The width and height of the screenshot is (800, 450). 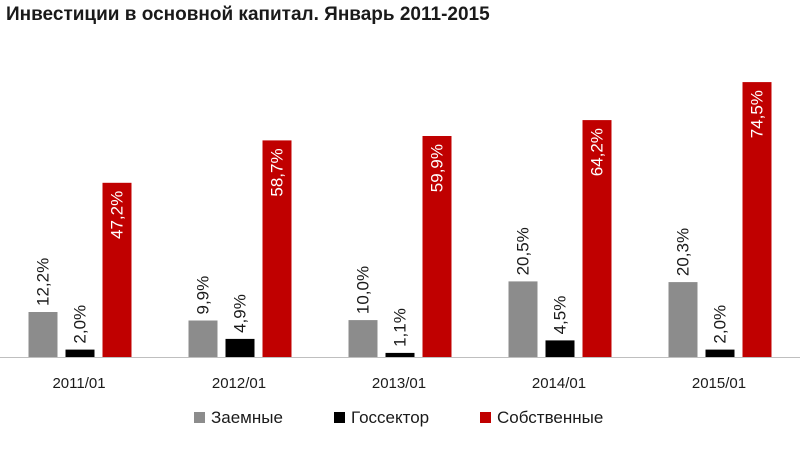 I want to click on data-label-3-4: 64,2%, so click(x=597, y=152).